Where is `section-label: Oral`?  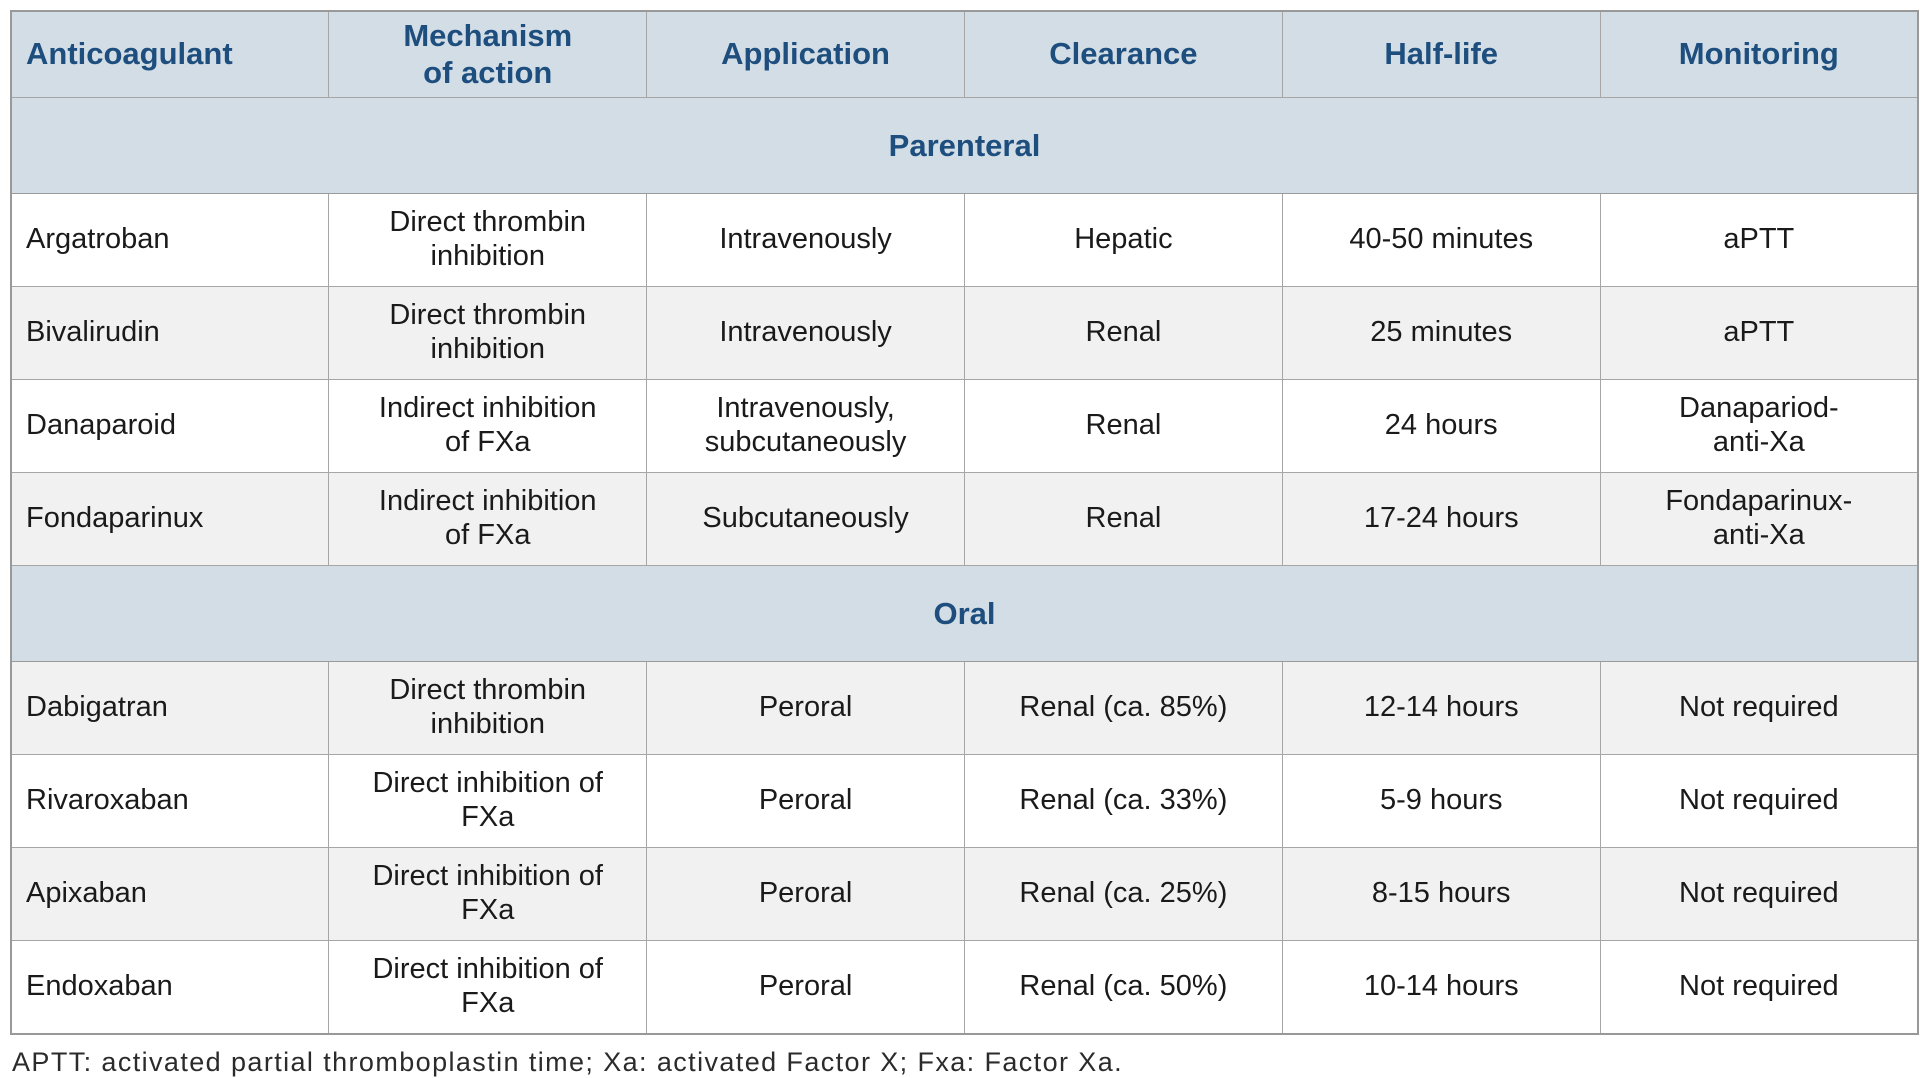
section-label: Oral is located at coordinates (964, 613).